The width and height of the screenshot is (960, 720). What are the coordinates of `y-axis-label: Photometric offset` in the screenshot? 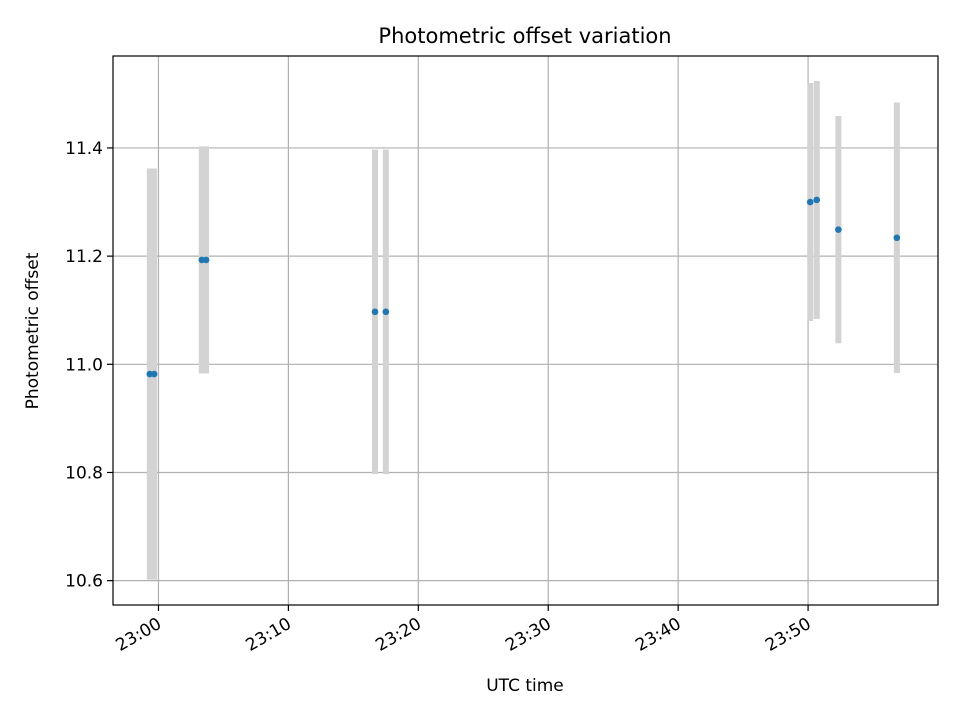 It's located at (33, 330).